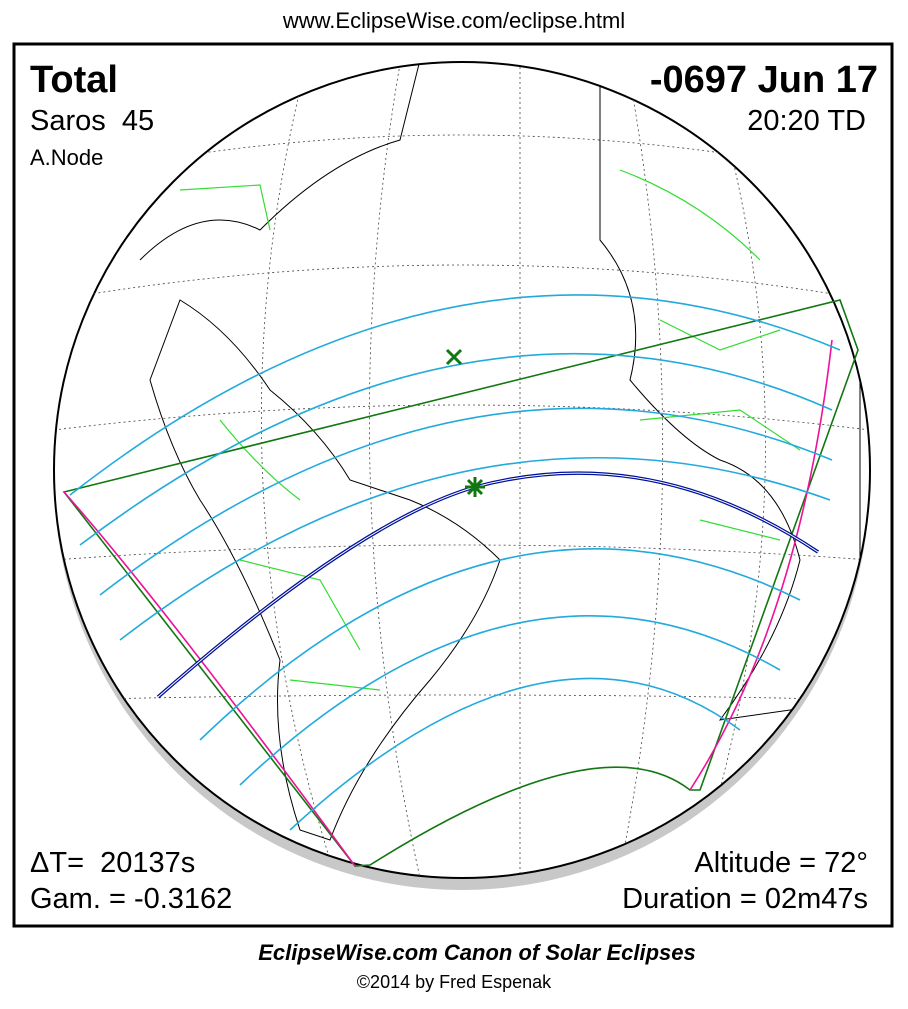  I want to click on url: www.EclipseWise.com/eclipse.html, so click(453, 20).